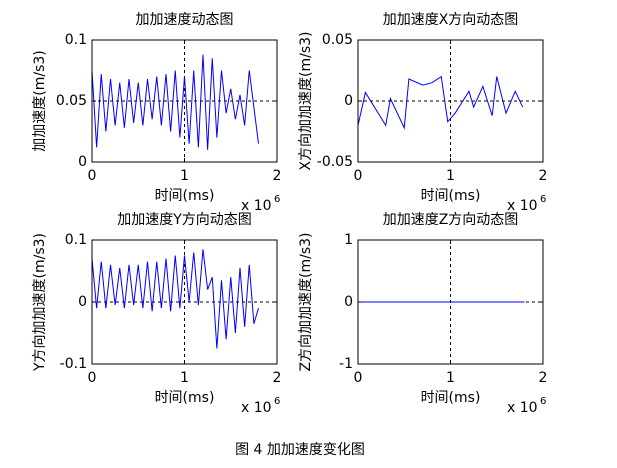  I want to click on y-tick-label: -1, so click(346, 364).